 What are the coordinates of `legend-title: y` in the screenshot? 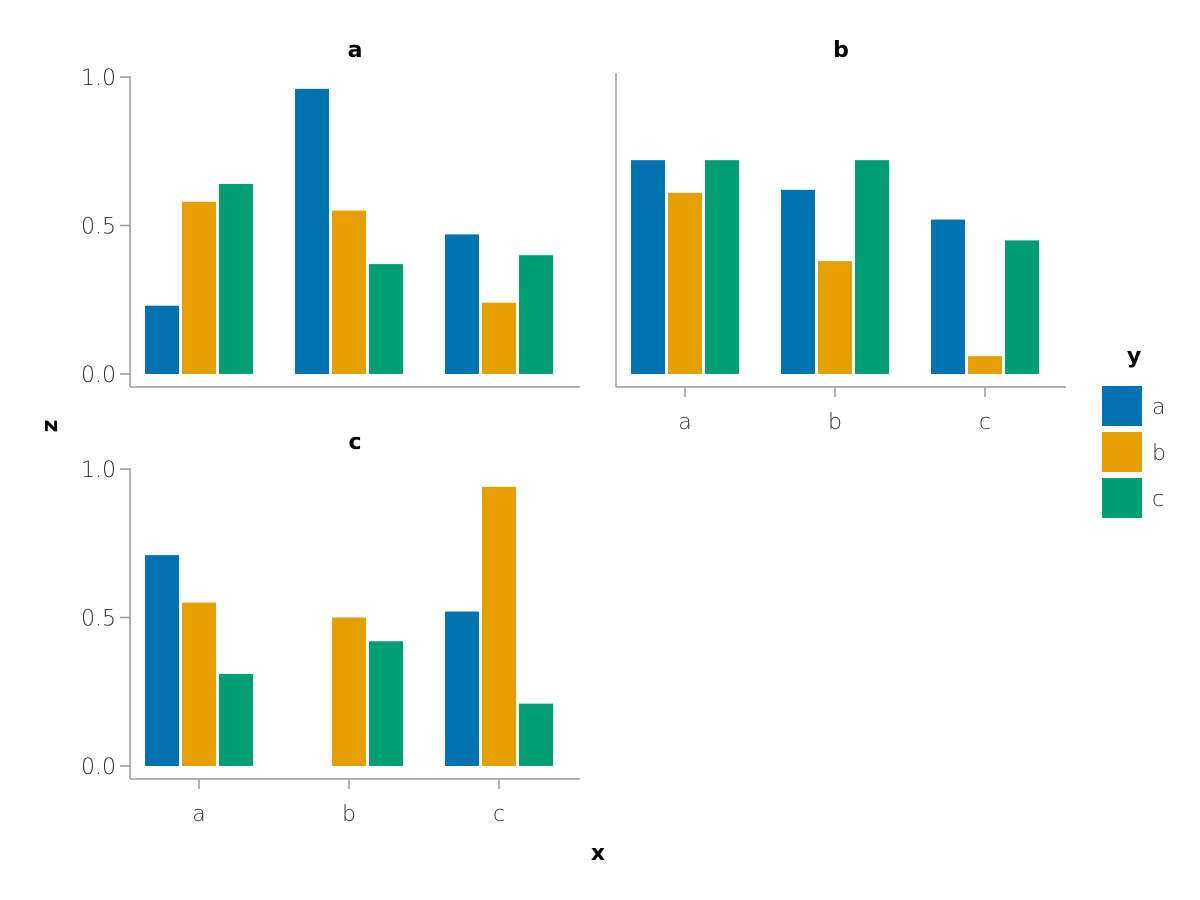 It's located at (1134, 356).